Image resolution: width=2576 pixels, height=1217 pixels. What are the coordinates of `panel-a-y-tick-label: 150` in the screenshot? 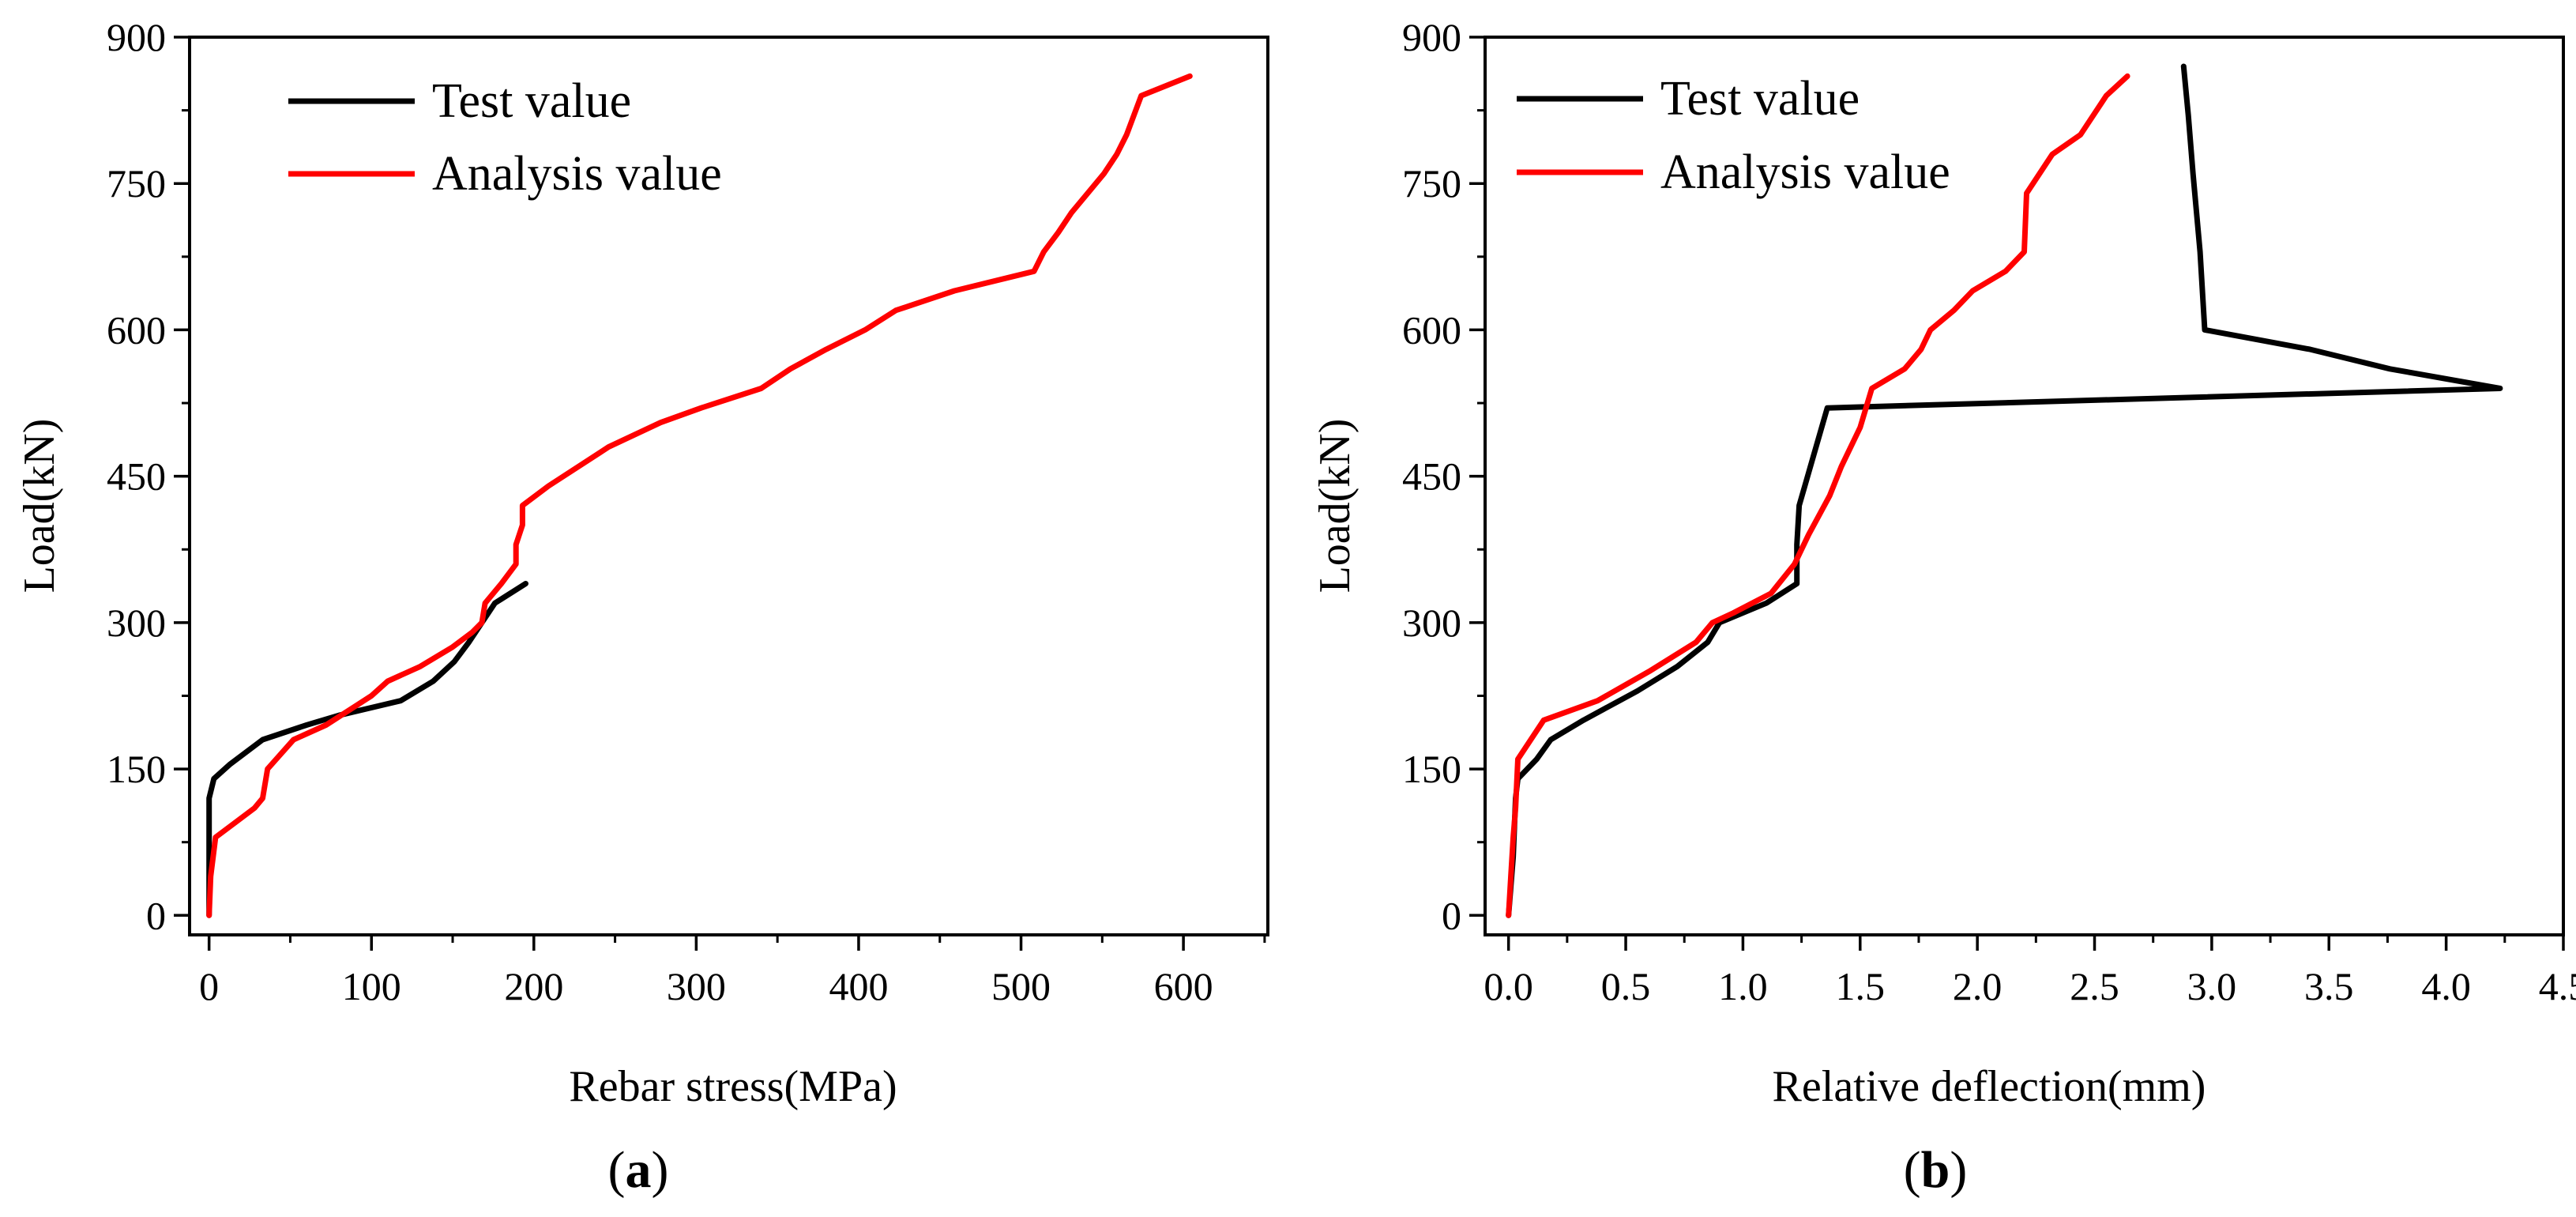 It's located at (136, 769).